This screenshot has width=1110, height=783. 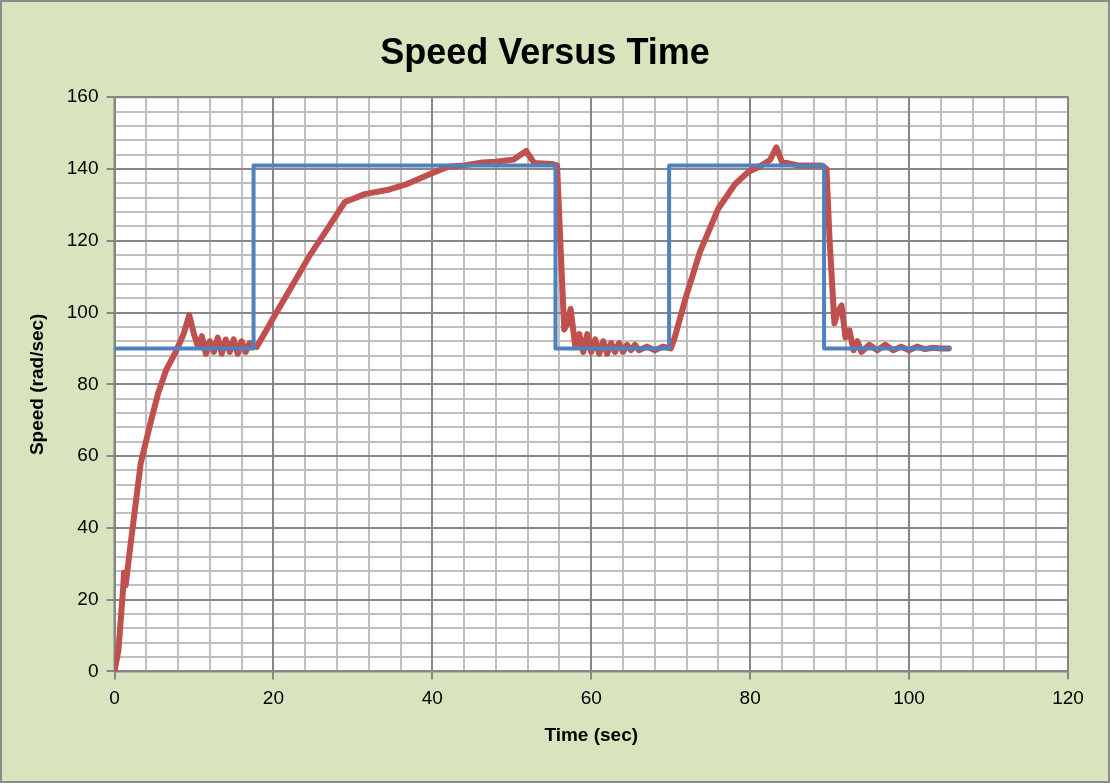 What do you see at coordinates (82, 168) in the screenshot?
I see `y-tick-label: 140` at bounding box center [82, 168].